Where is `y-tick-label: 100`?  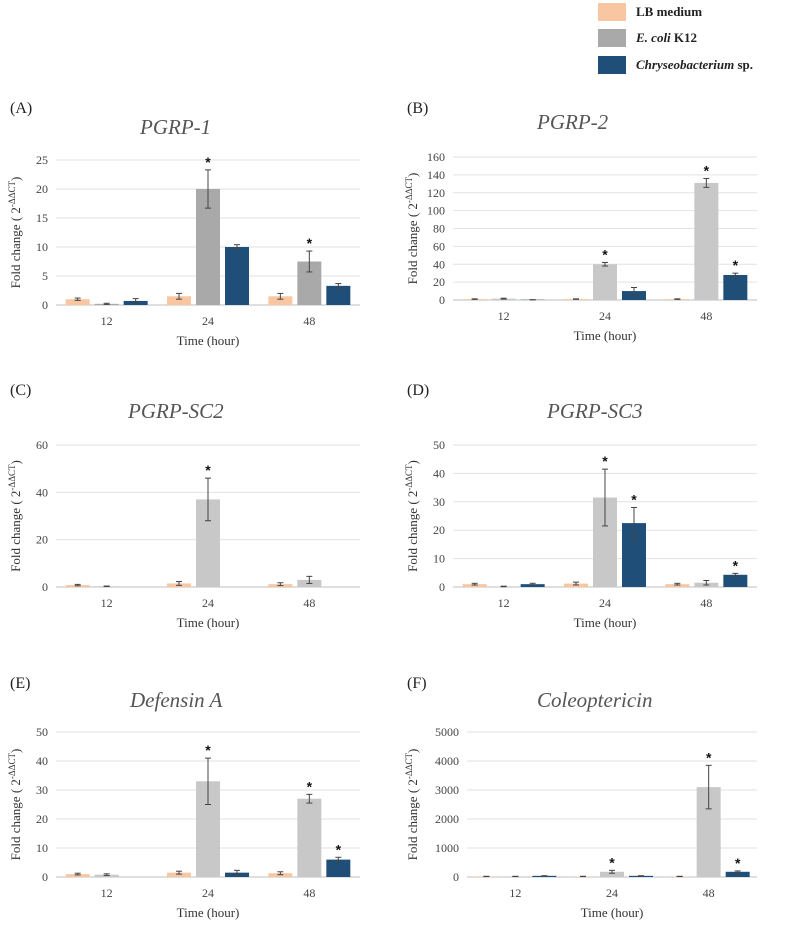 y-tick-label: 100 is located at coordinates (436, 211).